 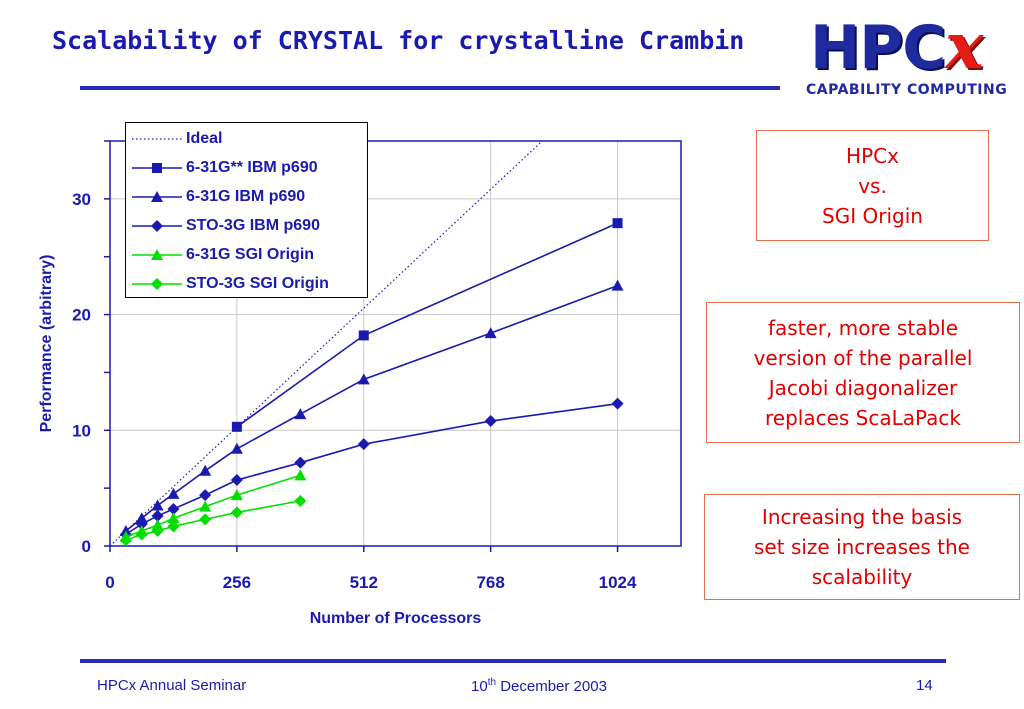 I want to click on footer-event: HPCx Annual Seminar, so click(x=172, y=685).